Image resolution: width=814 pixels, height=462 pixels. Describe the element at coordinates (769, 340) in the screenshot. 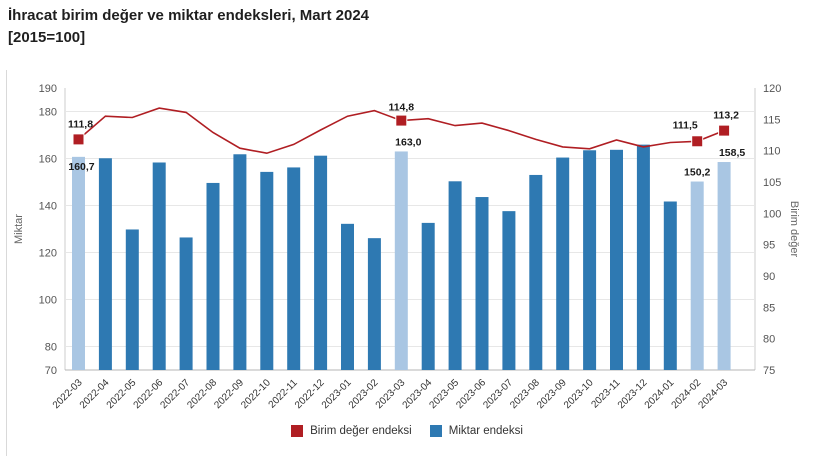

I see `right-axis-tick-label: 80` at that location.